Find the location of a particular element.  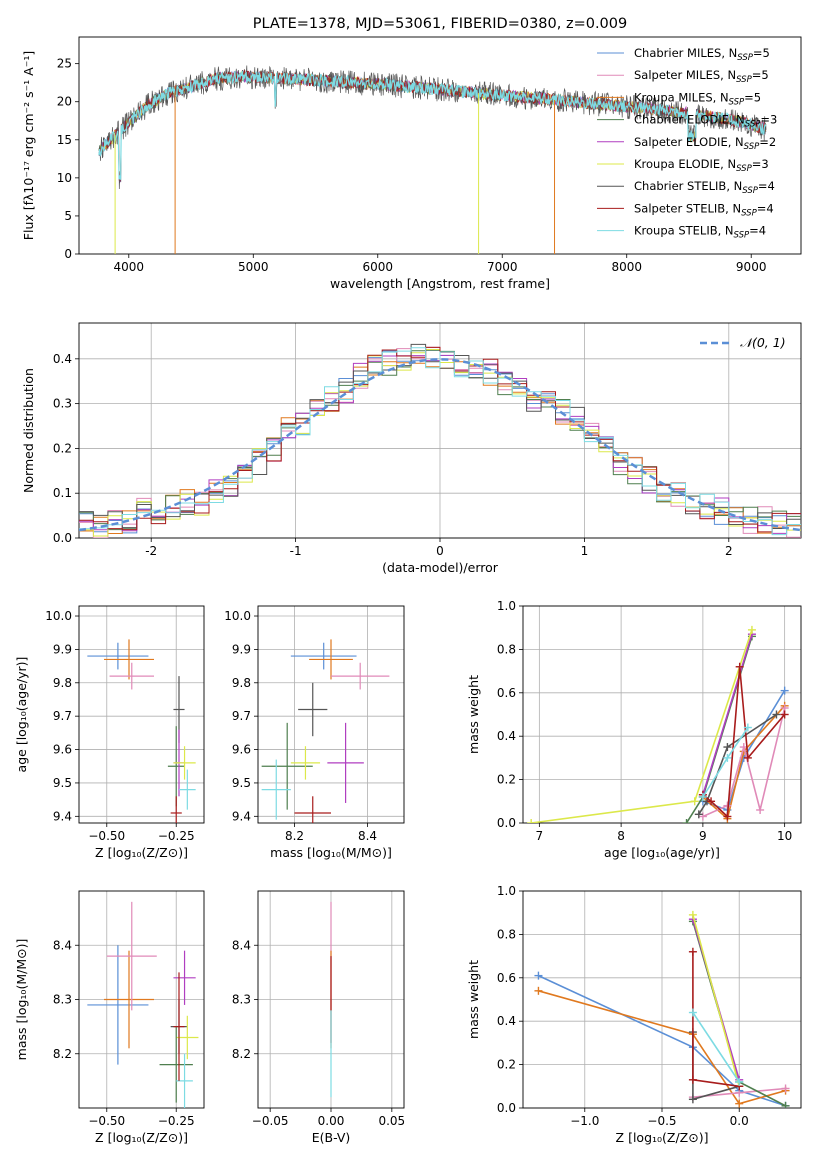

x-tick-label: −0.5 is located at coordinates (661, 1121).